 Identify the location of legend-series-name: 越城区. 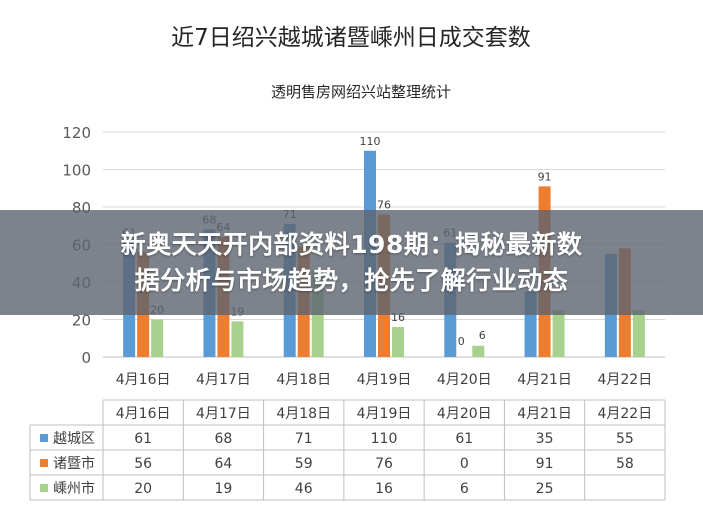
(74, 439).